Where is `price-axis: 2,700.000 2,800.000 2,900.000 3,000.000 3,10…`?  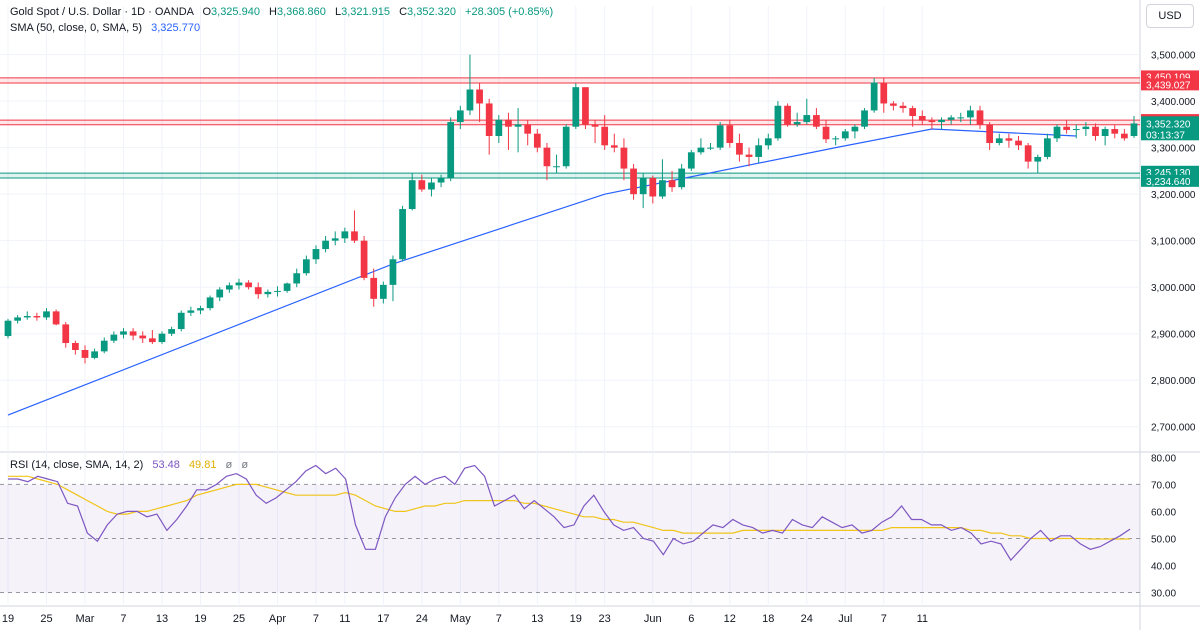 price-axis: 2,700.000 2,800.000 2,900.000 3,000.000 3,10… is located at coordinates (1170, 242).